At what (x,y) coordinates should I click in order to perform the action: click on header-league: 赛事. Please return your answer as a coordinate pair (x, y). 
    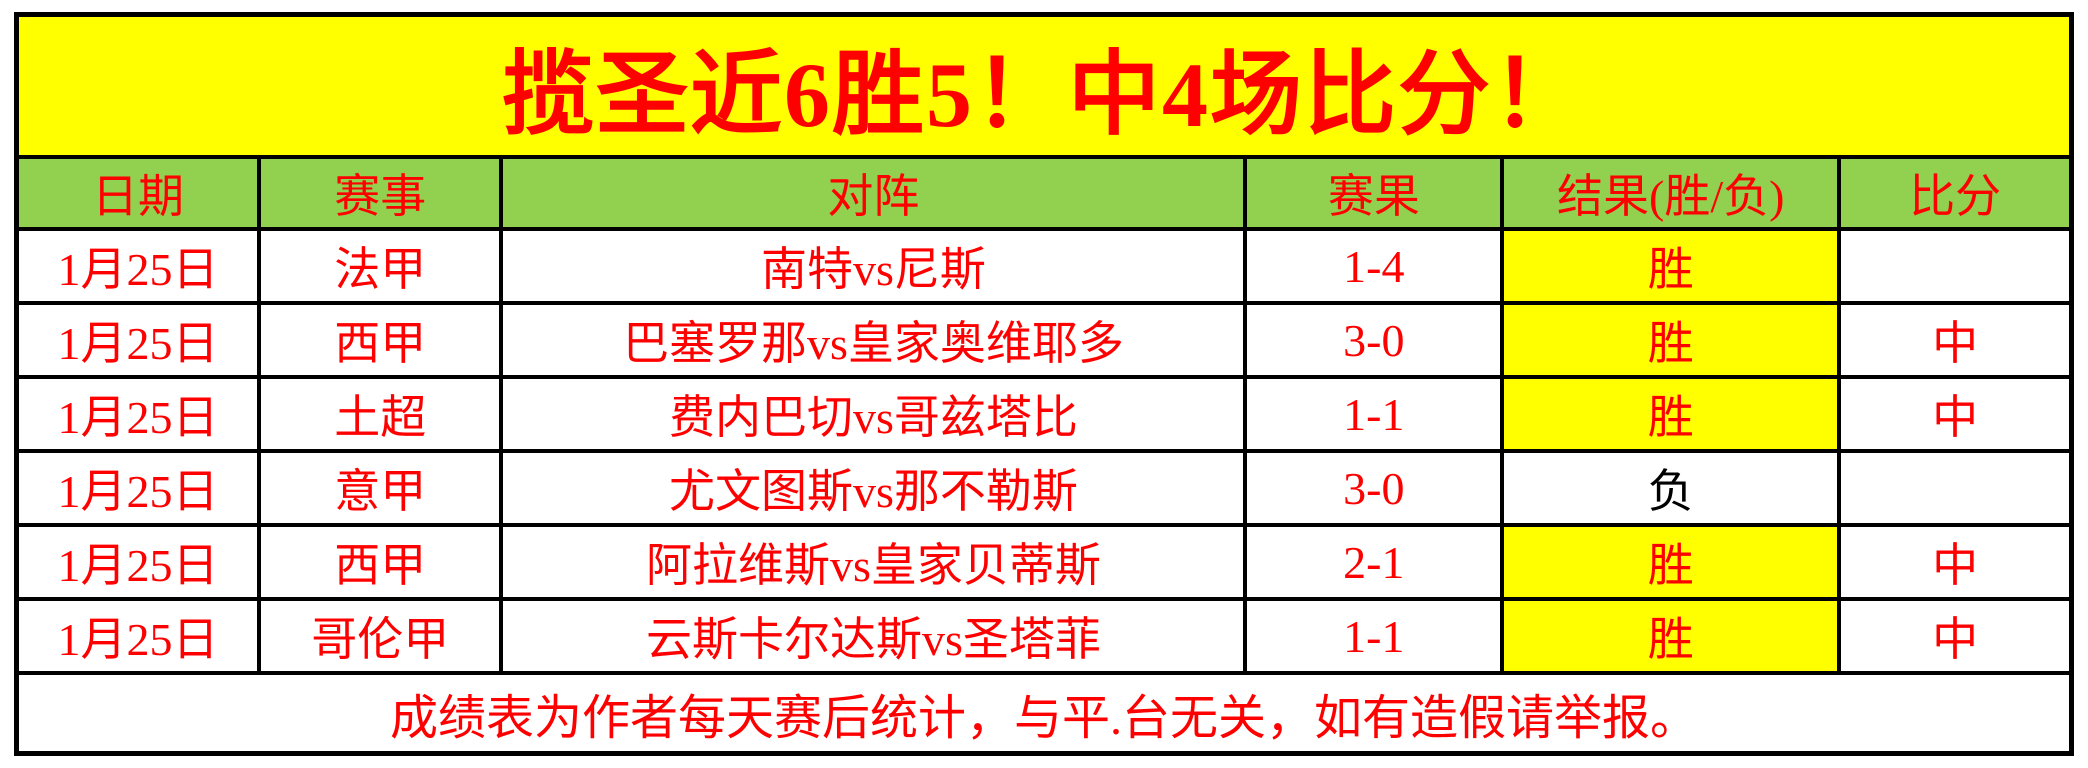
    Looking at the image, I should click on (380, 193).